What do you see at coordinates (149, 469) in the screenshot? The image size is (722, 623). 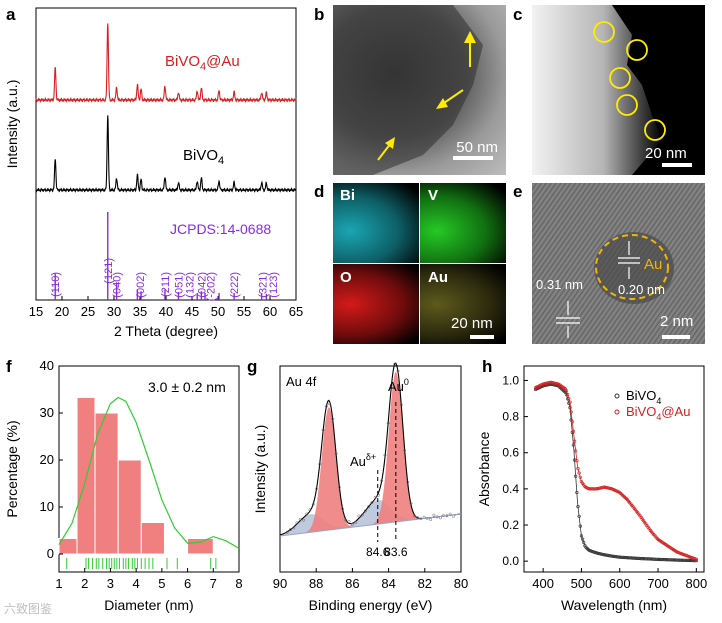 I see `hist-plot-frame` at bounding box center [149, 469].